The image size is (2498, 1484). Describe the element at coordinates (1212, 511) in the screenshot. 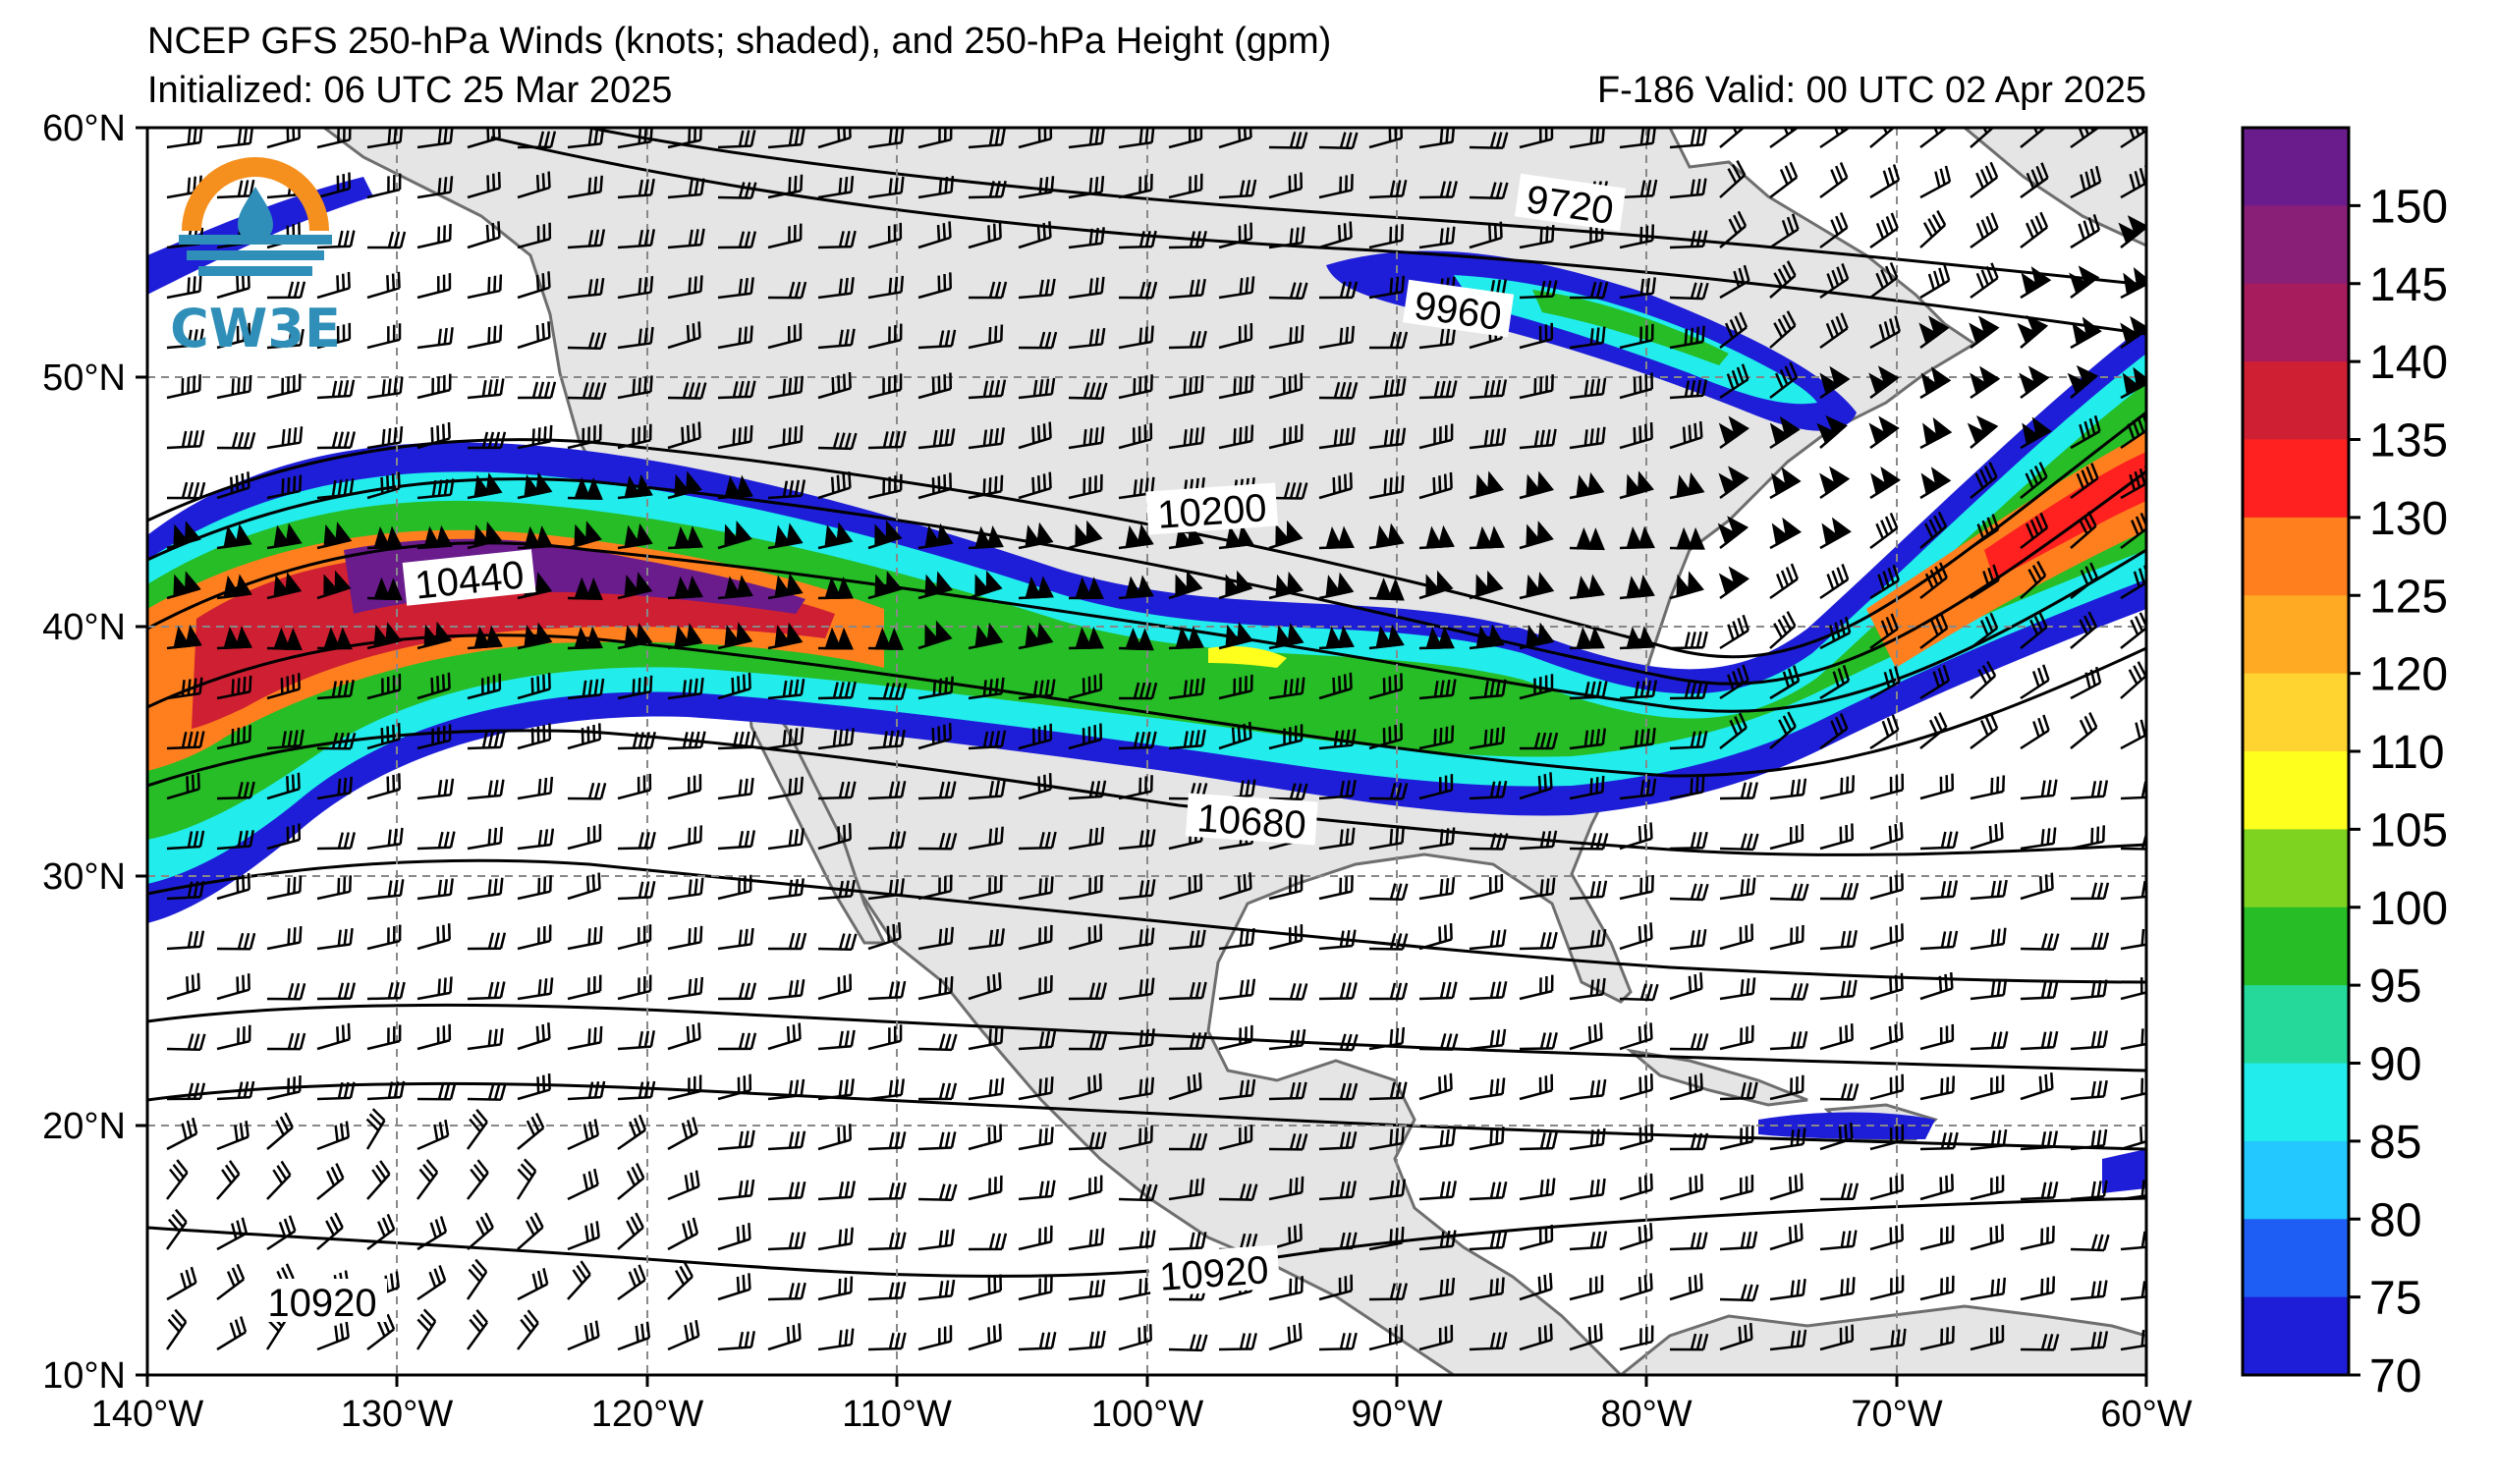

I see `contour-label-10200: 10200` at that location.